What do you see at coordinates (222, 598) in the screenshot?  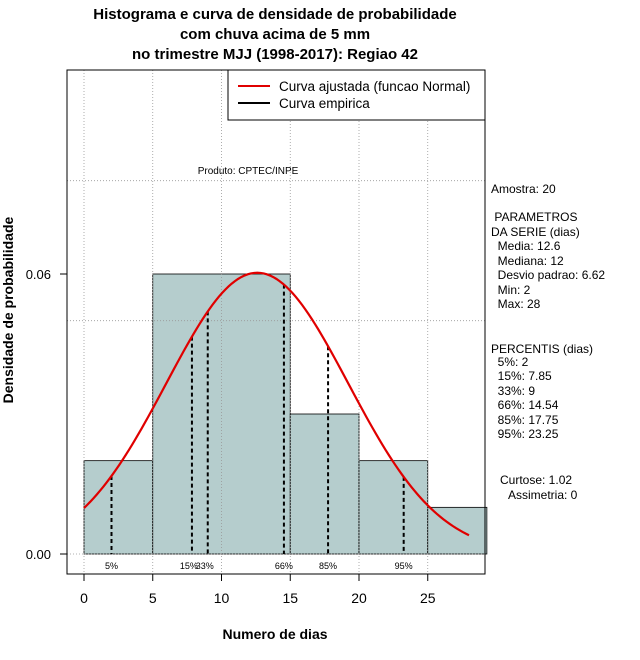 I see `x-tick-label-2: 10` at bounding box center [222, 598].